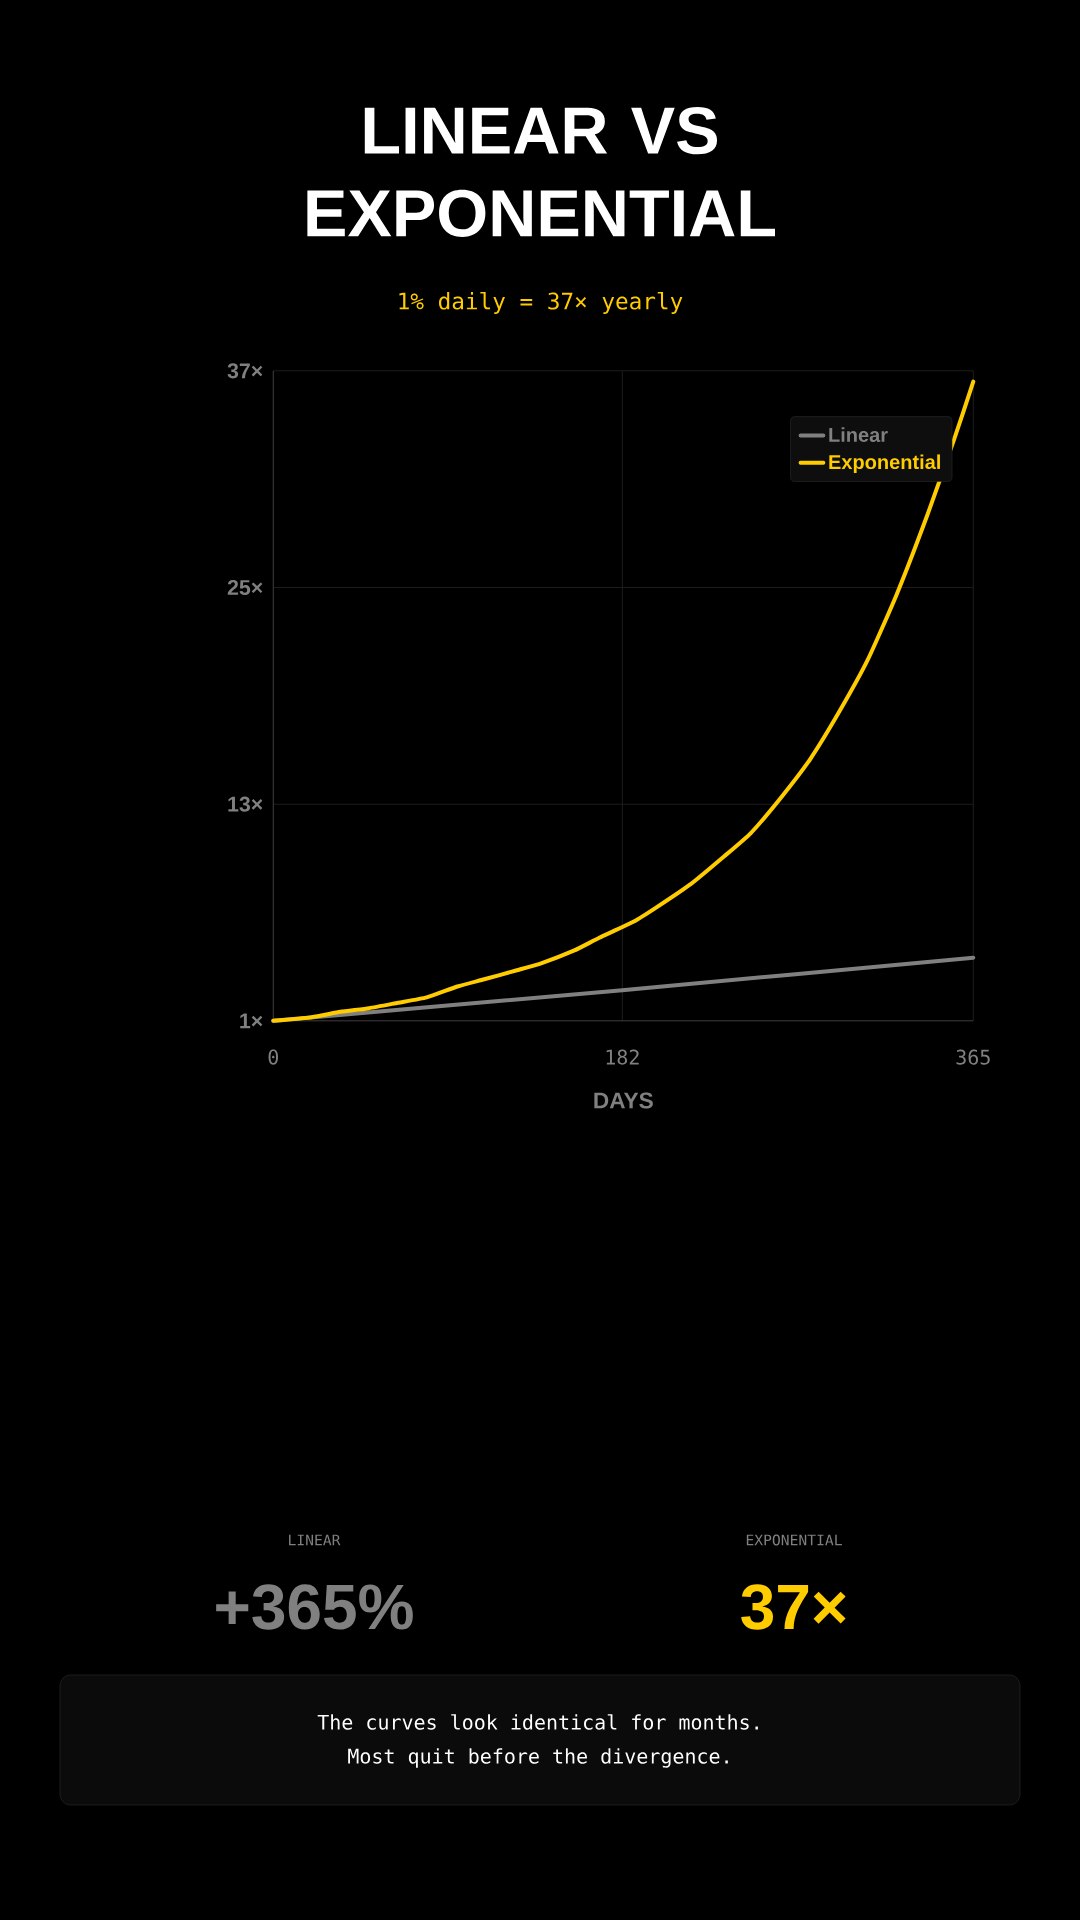  I want to click on text: 37×, so click(793, 1607).